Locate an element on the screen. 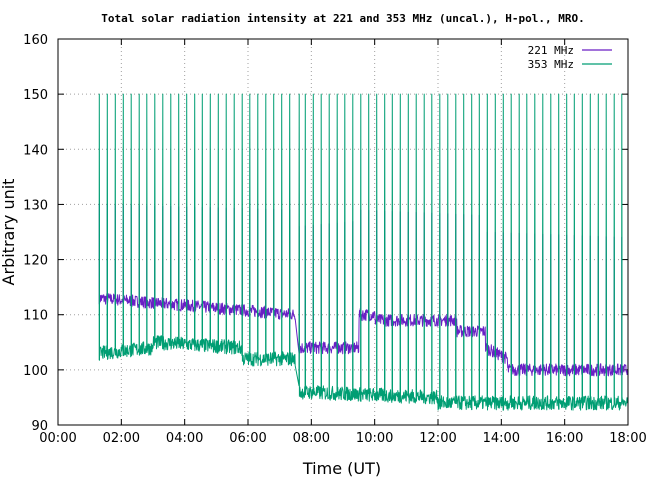  y-tick-label: 160 is located at coordinates (35, 40).